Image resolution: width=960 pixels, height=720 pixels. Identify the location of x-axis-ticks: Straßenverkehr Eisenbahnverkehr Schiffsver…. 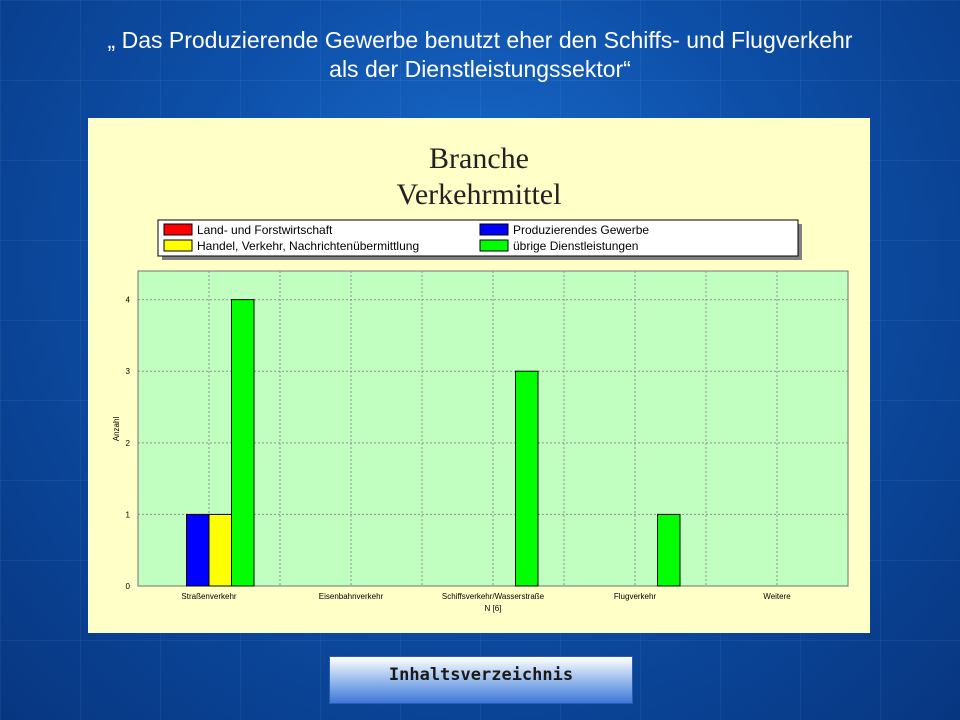
(486, 596).